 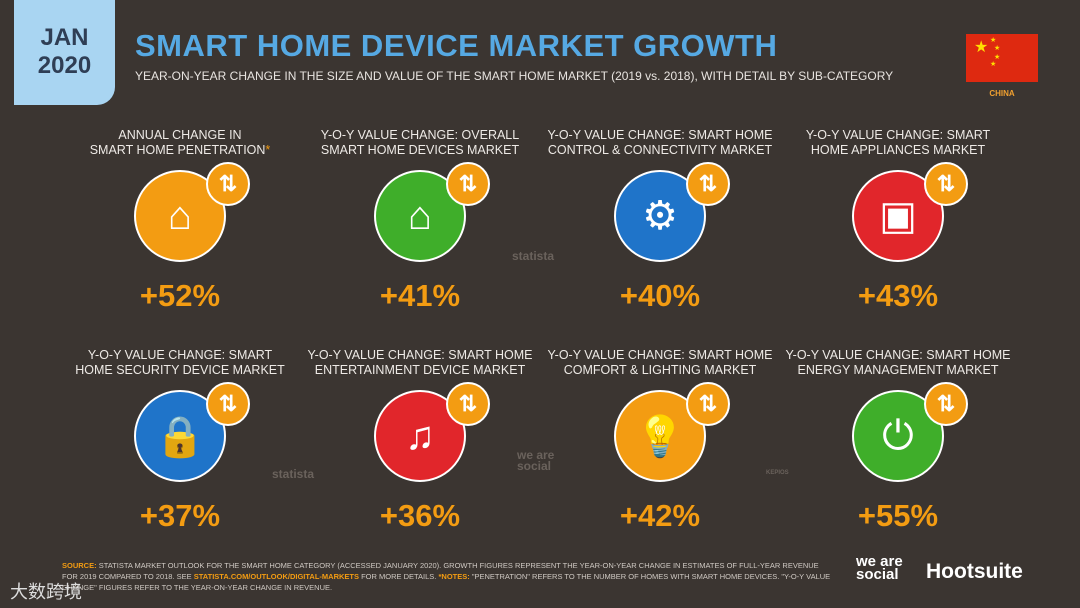 I want to click on growth-value: +36%, so click(x=420, y=515).